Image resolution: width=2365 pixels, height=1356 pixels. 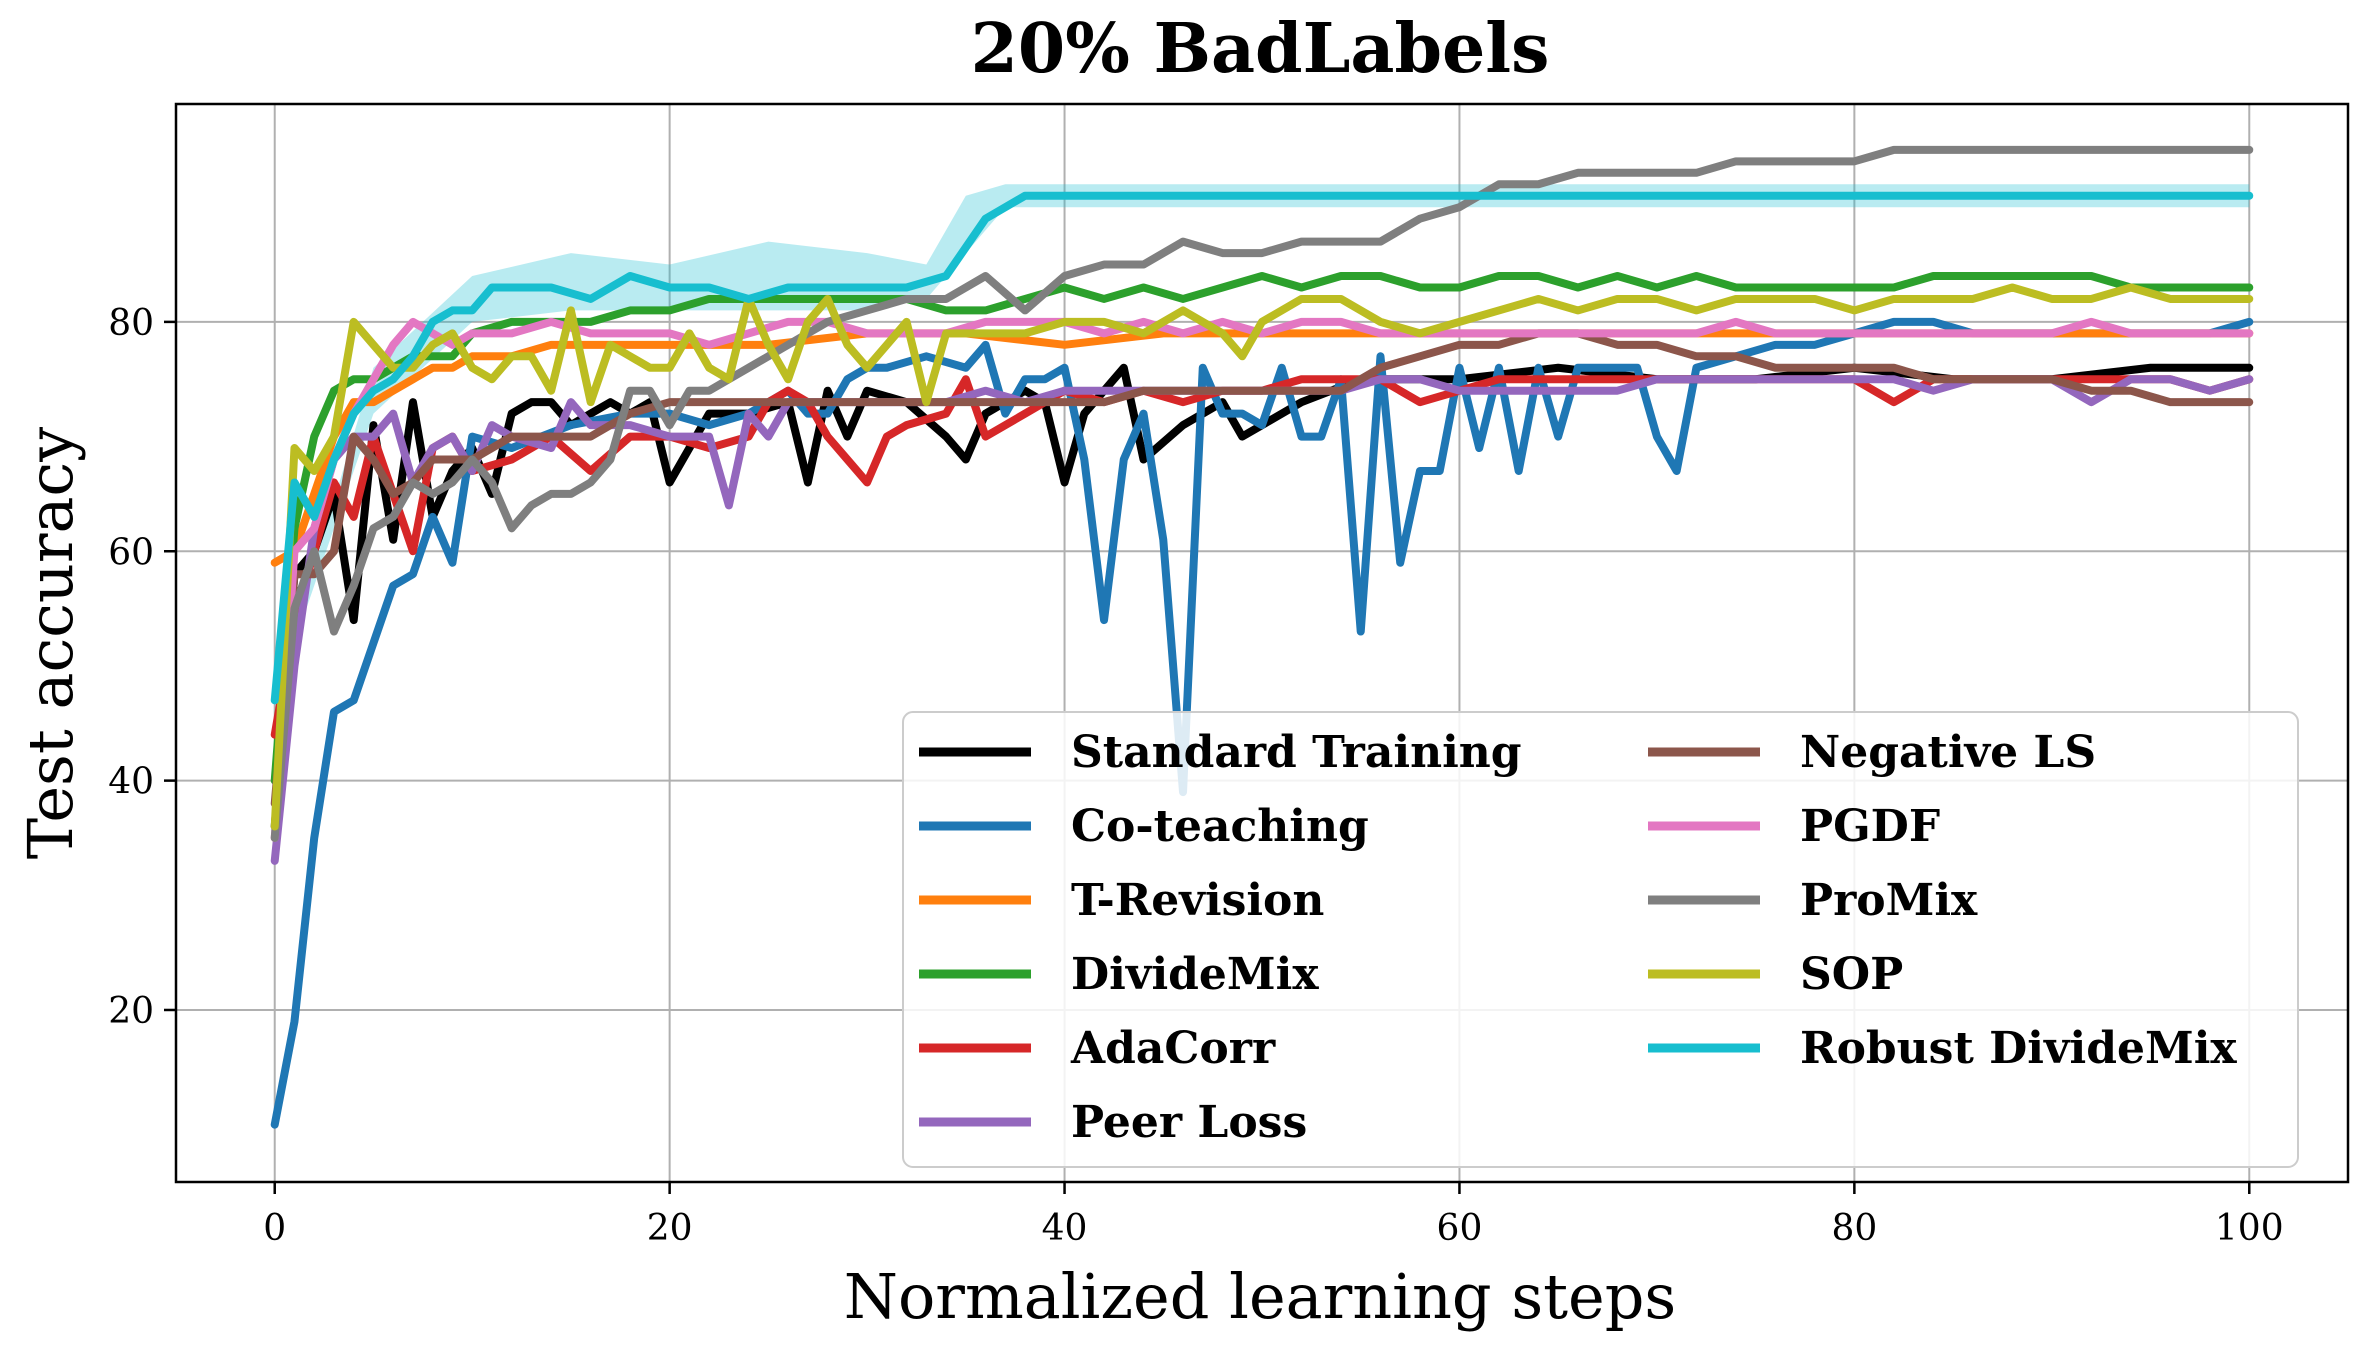 What do you see at coordinates (131, 782) in the screenshot?
I see `y-tick-label: 40` at bounding box center [131, 782].